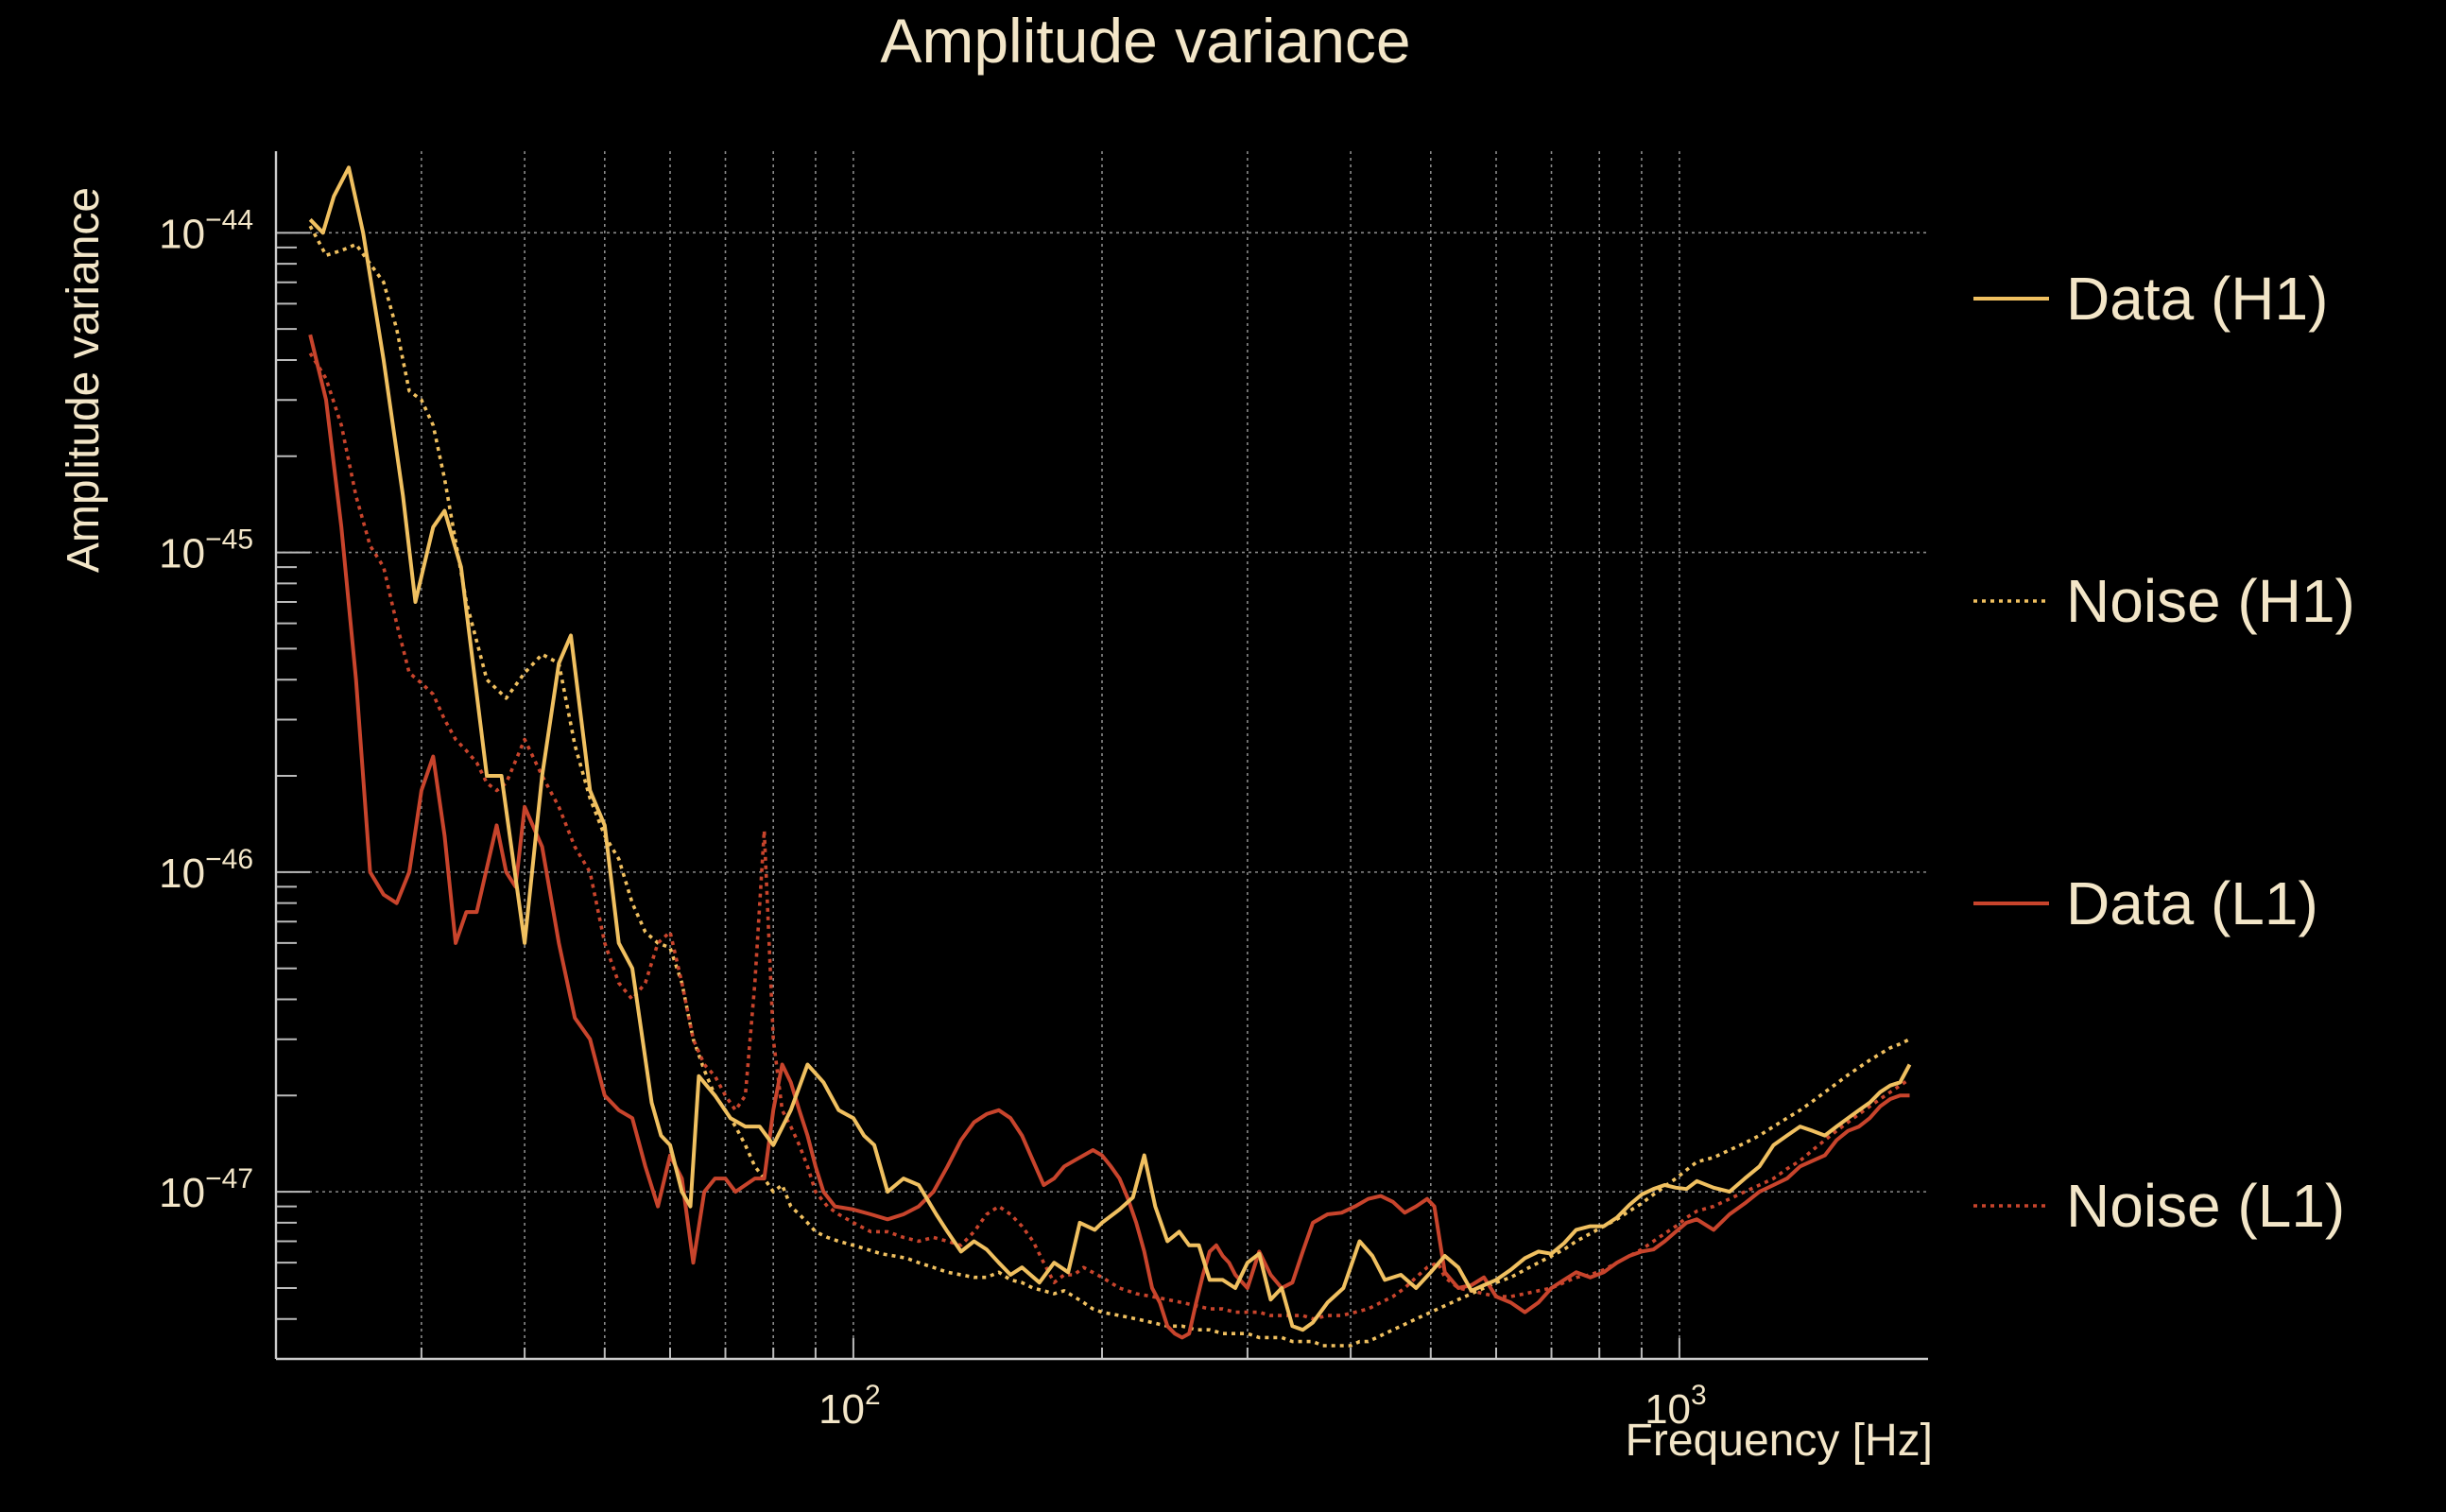 The height and width of the screenshot is (1512, 2446). I want to click on y-tick-label-0: 10−44, so click(206, 230).